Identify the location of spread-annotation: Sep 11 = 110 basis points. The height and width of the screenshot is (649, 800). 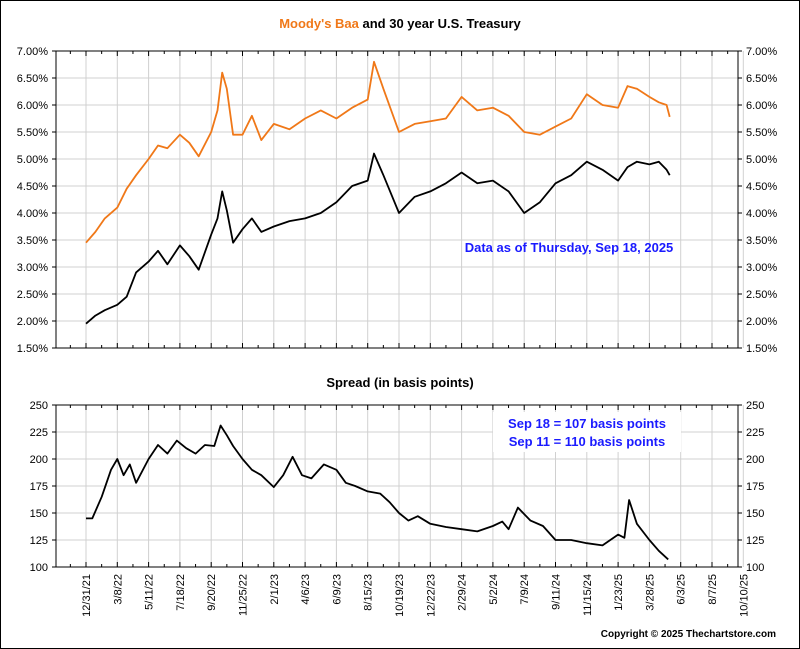
(587, 441).